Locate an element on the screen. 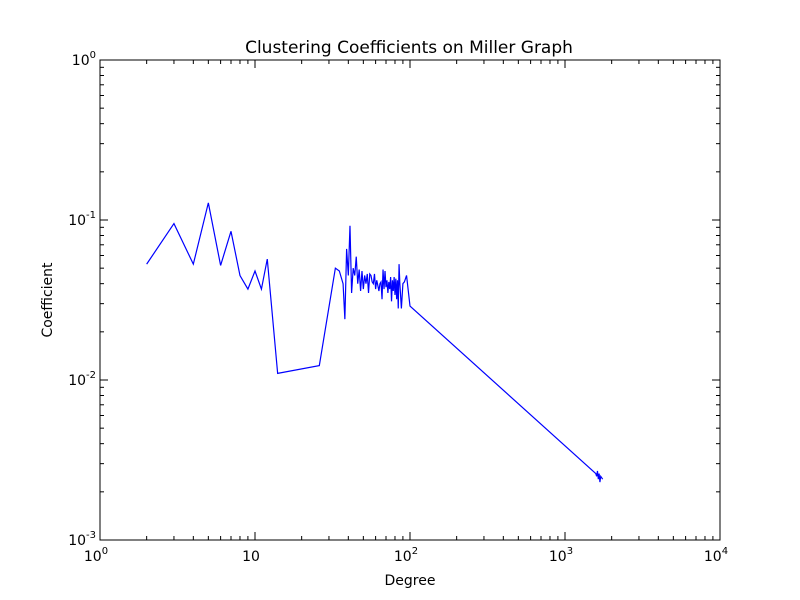 The height and width of the screenshot is (600, 800). y-tick-label: 10⁻¹ is located at coordinates (82, 219).